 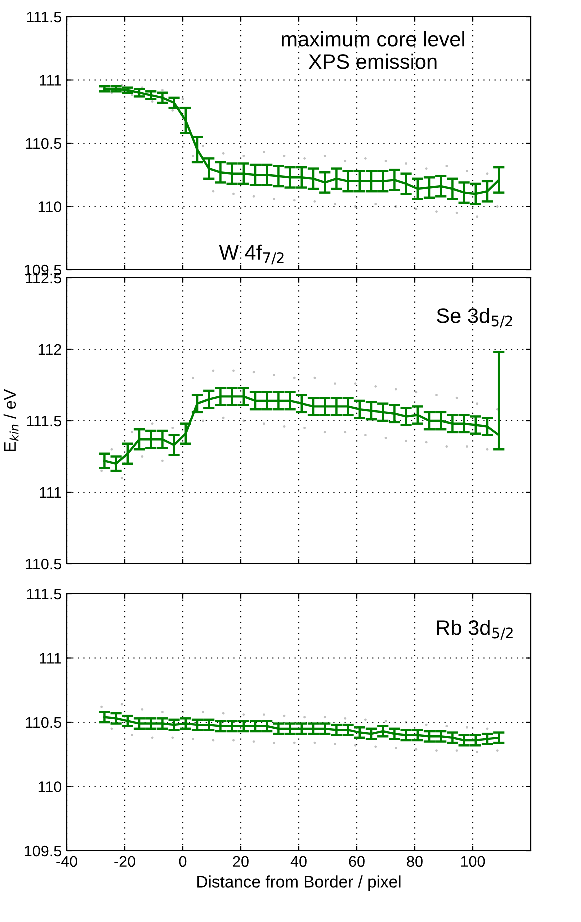 I want to click on x-tick-label: 0, so click(x=183, y=862).